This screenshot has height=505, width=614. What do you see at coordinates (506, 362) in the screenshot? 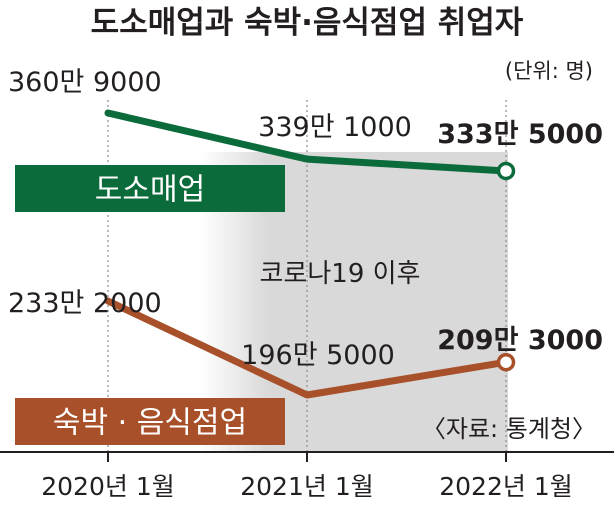
I see `series-point-1-end` at bounding box center [506, 362].